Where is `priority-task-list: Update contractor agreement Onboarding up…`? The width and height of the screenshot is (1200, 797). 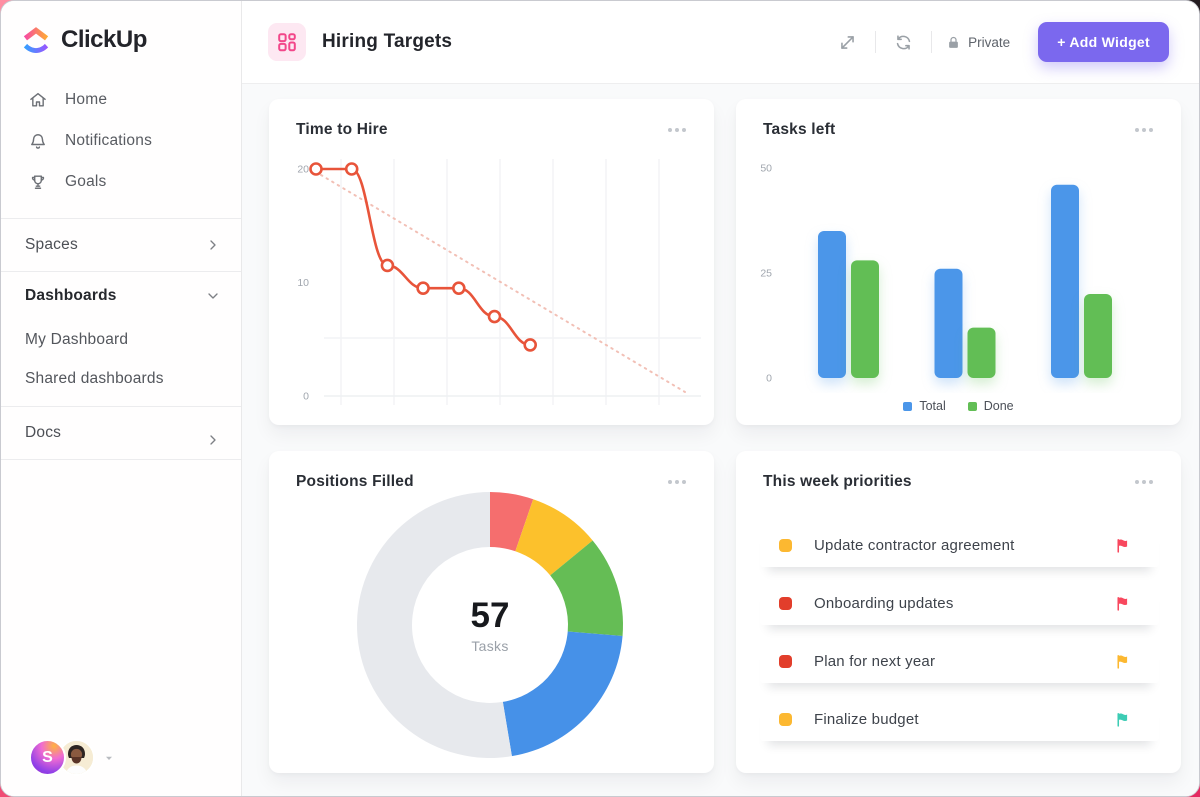
priority-task-list: Update contractor agreement Onboarding up… is located at coordinates (959, 639).